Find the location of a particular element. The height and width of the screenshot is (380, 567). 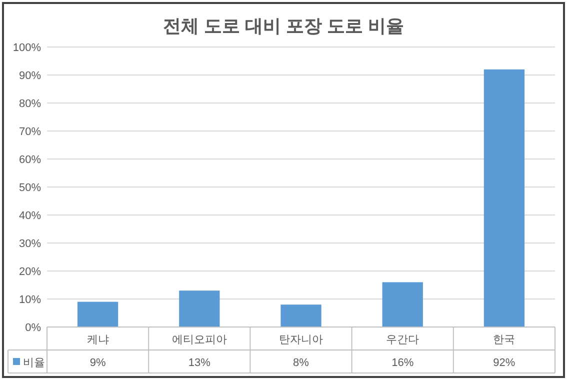

xtick: 케냐 is located at coordinates (97, 340).